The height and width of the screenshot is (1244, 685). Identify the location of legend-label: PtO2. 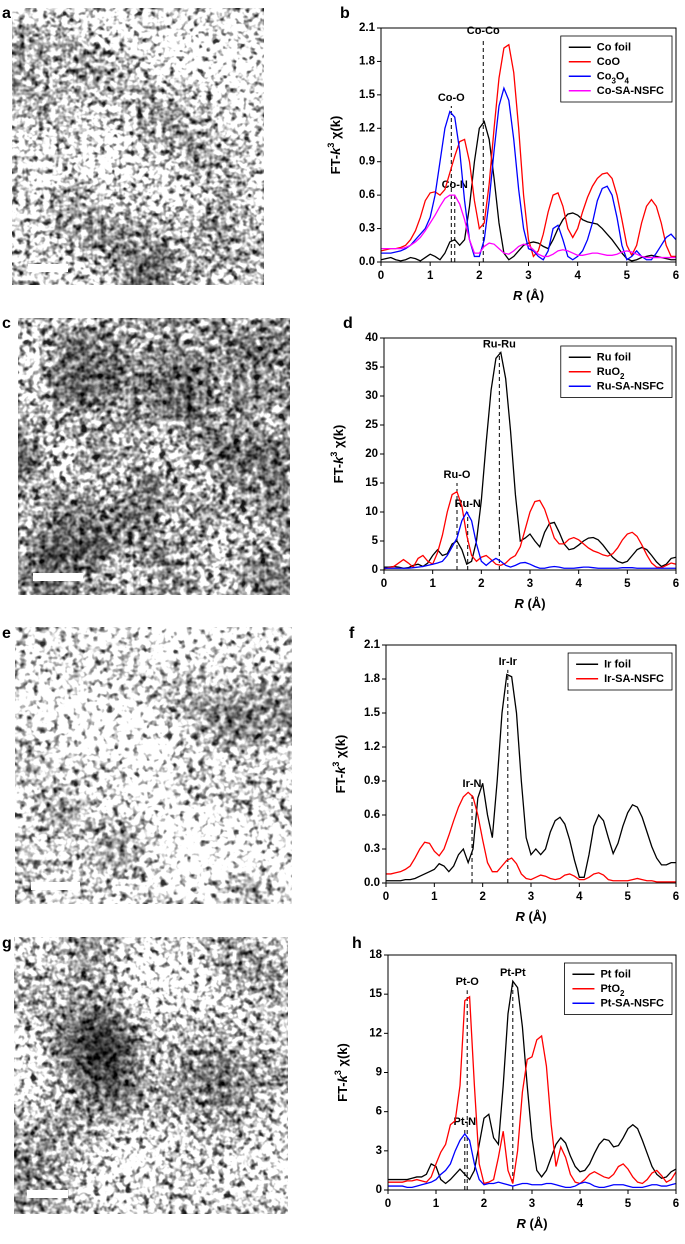
(612, 990).